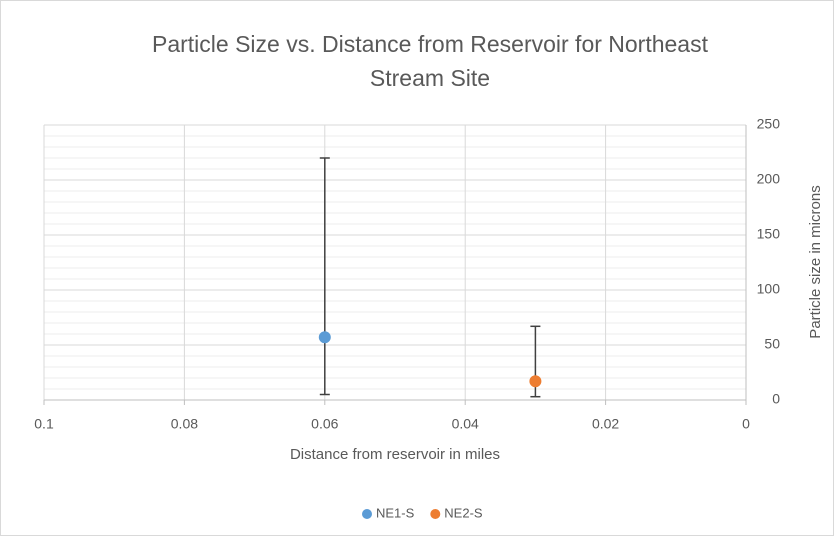  What do you see at coordinates (746, 424) in the screenshot?
I see `x-tick-label: 0` at bounding box center [746, 424].